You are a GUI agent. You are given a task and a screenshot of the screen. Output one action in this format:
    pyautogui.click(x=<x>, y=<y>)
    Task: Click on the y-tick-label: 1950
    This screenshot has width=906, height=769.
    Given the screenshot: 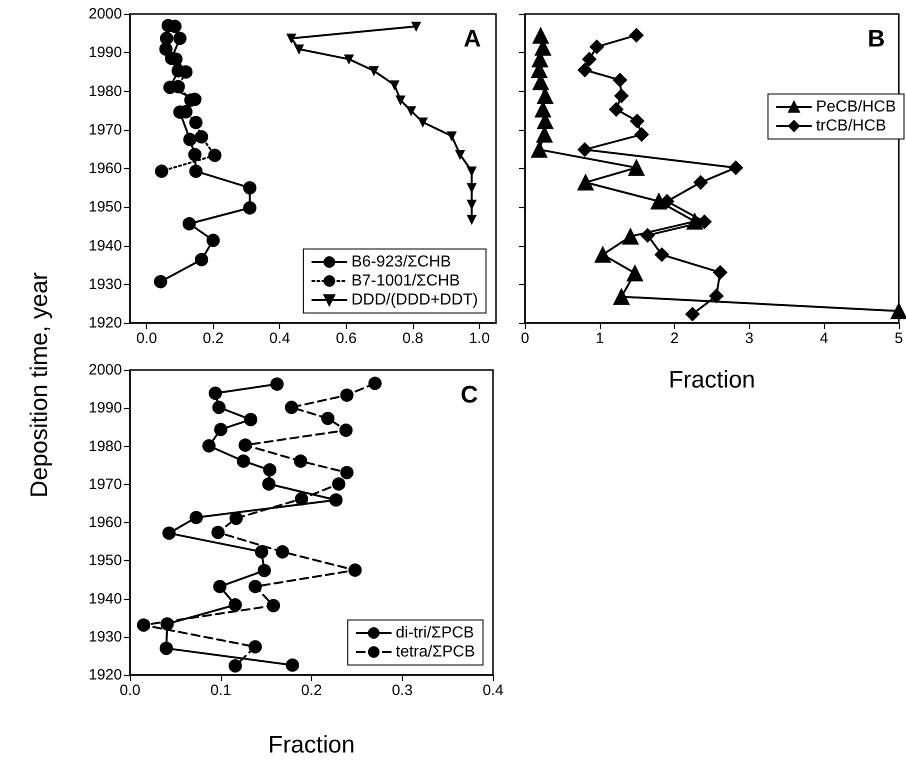 What is the action you would take?
    pyautogui.click(x=105, y=207)
    